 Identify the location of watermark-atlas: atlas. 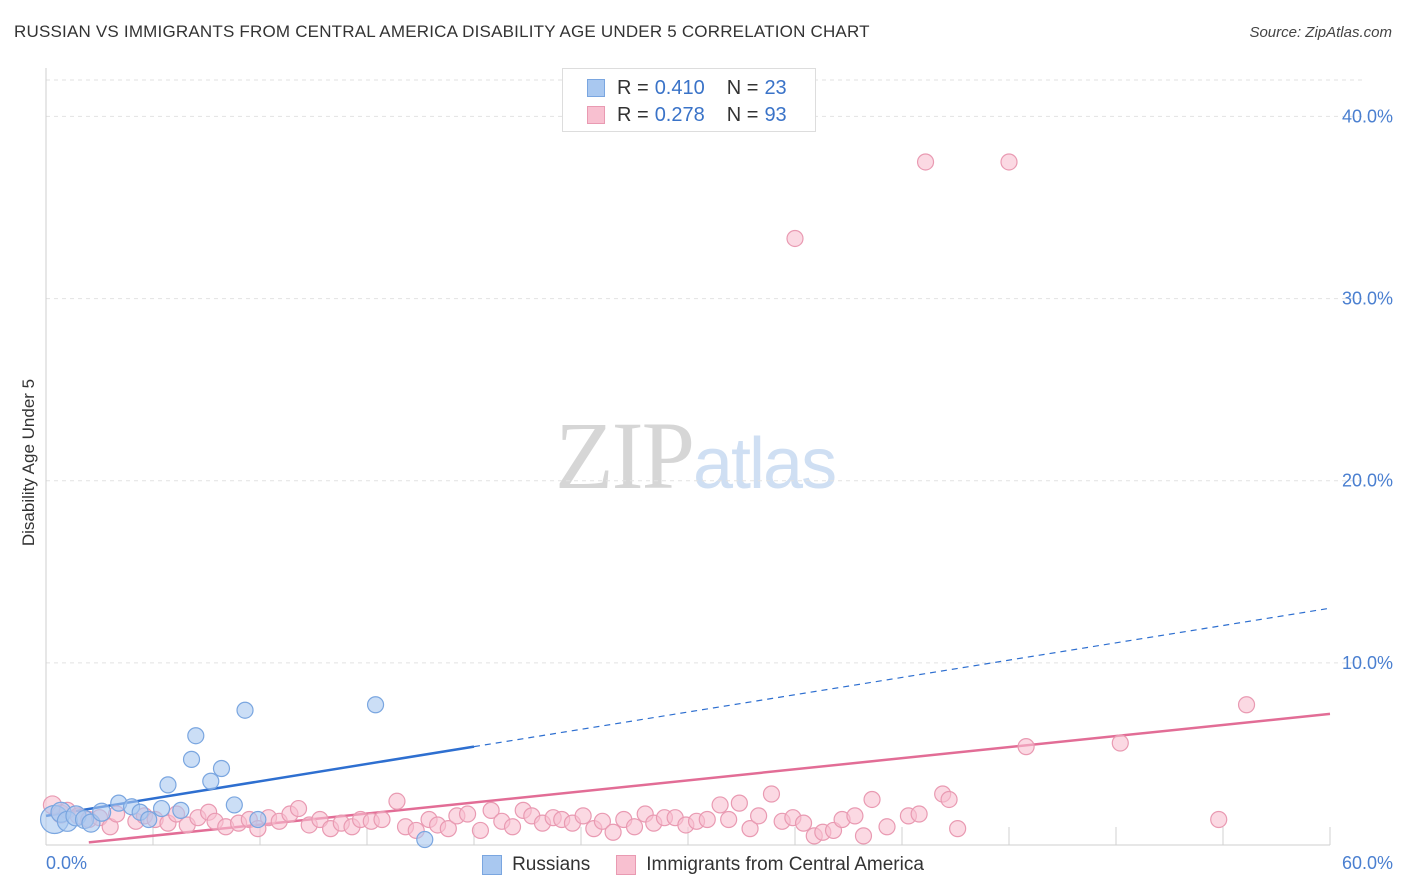
(765, 464).